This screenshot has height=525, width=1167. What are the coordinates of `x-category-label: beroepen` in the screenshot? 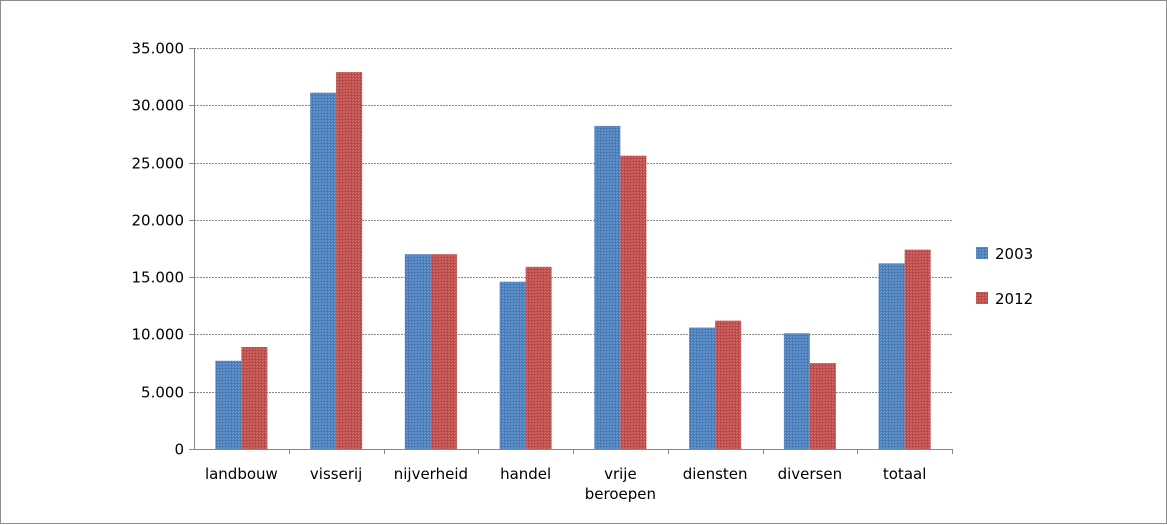 It's located at (620, 494).